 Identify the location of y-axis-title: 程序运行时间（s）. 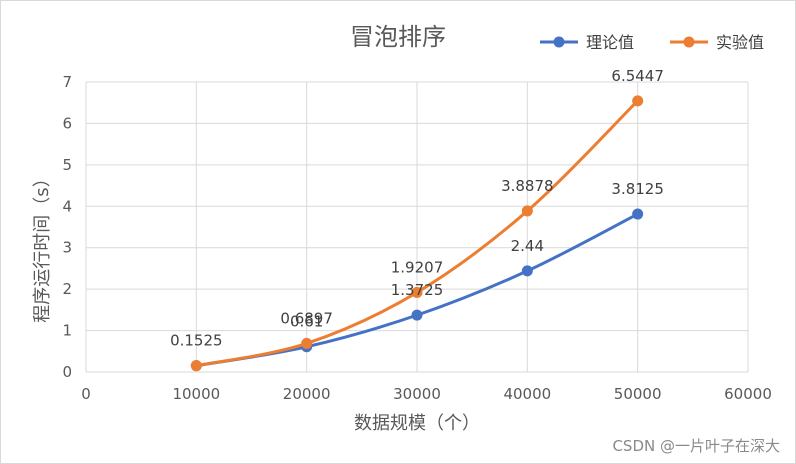
(42, 245).